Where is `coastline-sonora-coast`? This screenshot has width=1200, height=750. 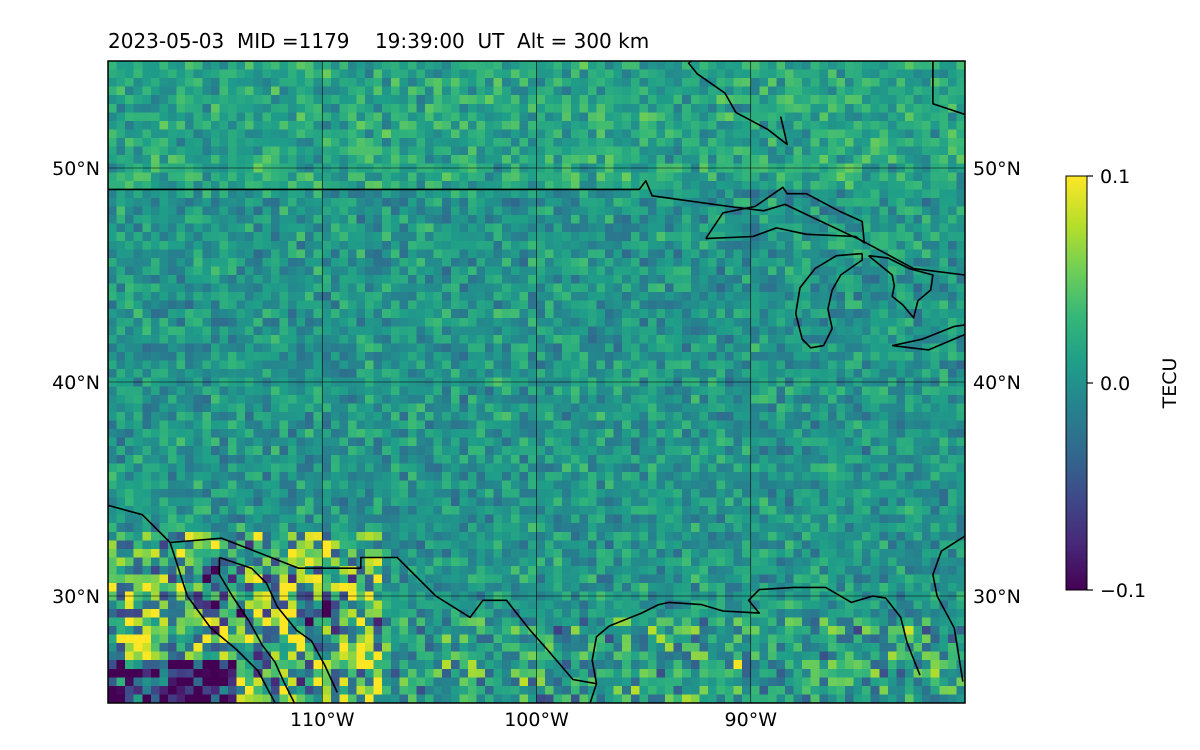
coastline-sonora-coast is located at coordinates (278, 624).